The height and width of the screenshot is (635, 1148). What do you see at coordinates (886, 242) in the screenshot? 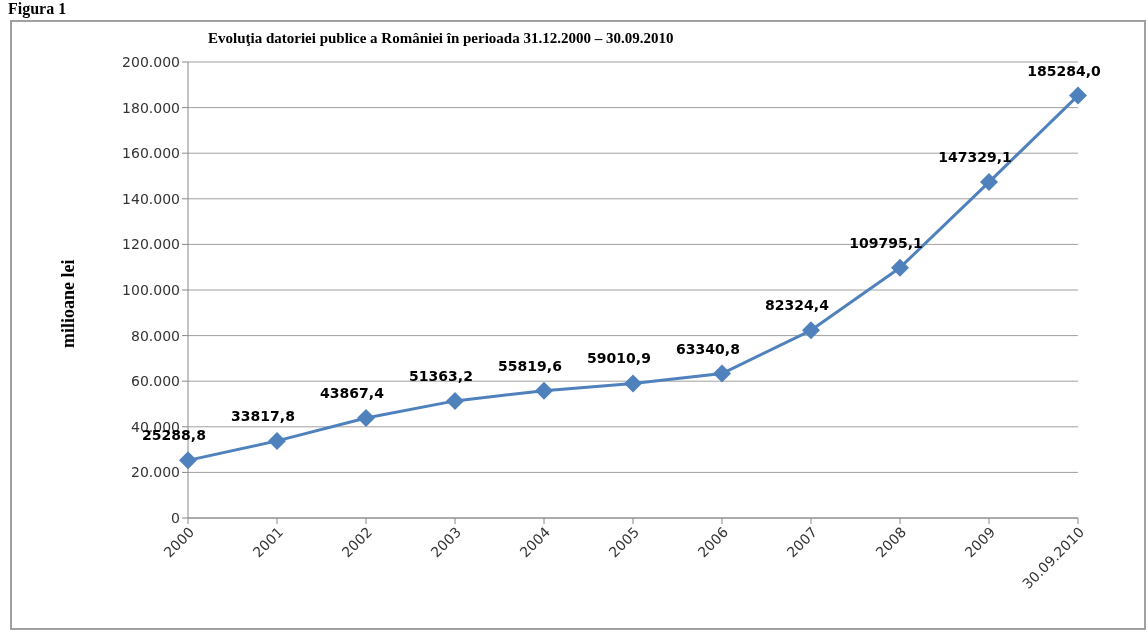
I see `data-label: 109795,1` at bounding box center [886, 242].